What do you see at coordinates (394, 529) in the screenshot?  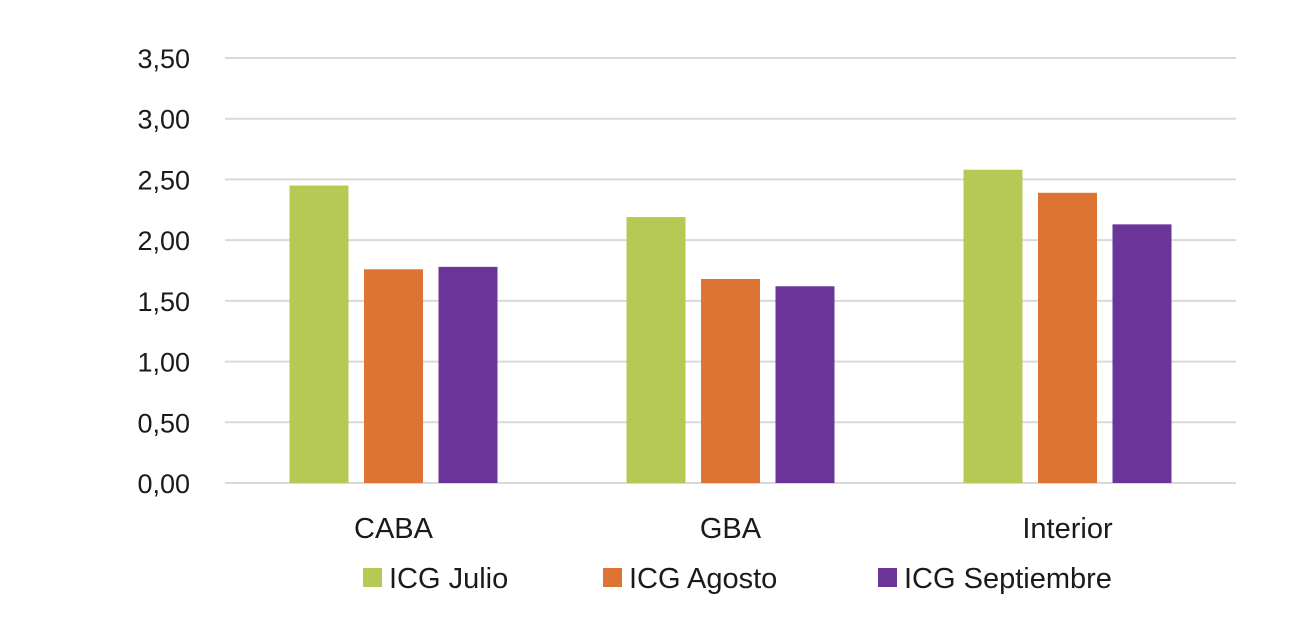 I see `category-label-caba: CABA` at bounding box center [394, 529].